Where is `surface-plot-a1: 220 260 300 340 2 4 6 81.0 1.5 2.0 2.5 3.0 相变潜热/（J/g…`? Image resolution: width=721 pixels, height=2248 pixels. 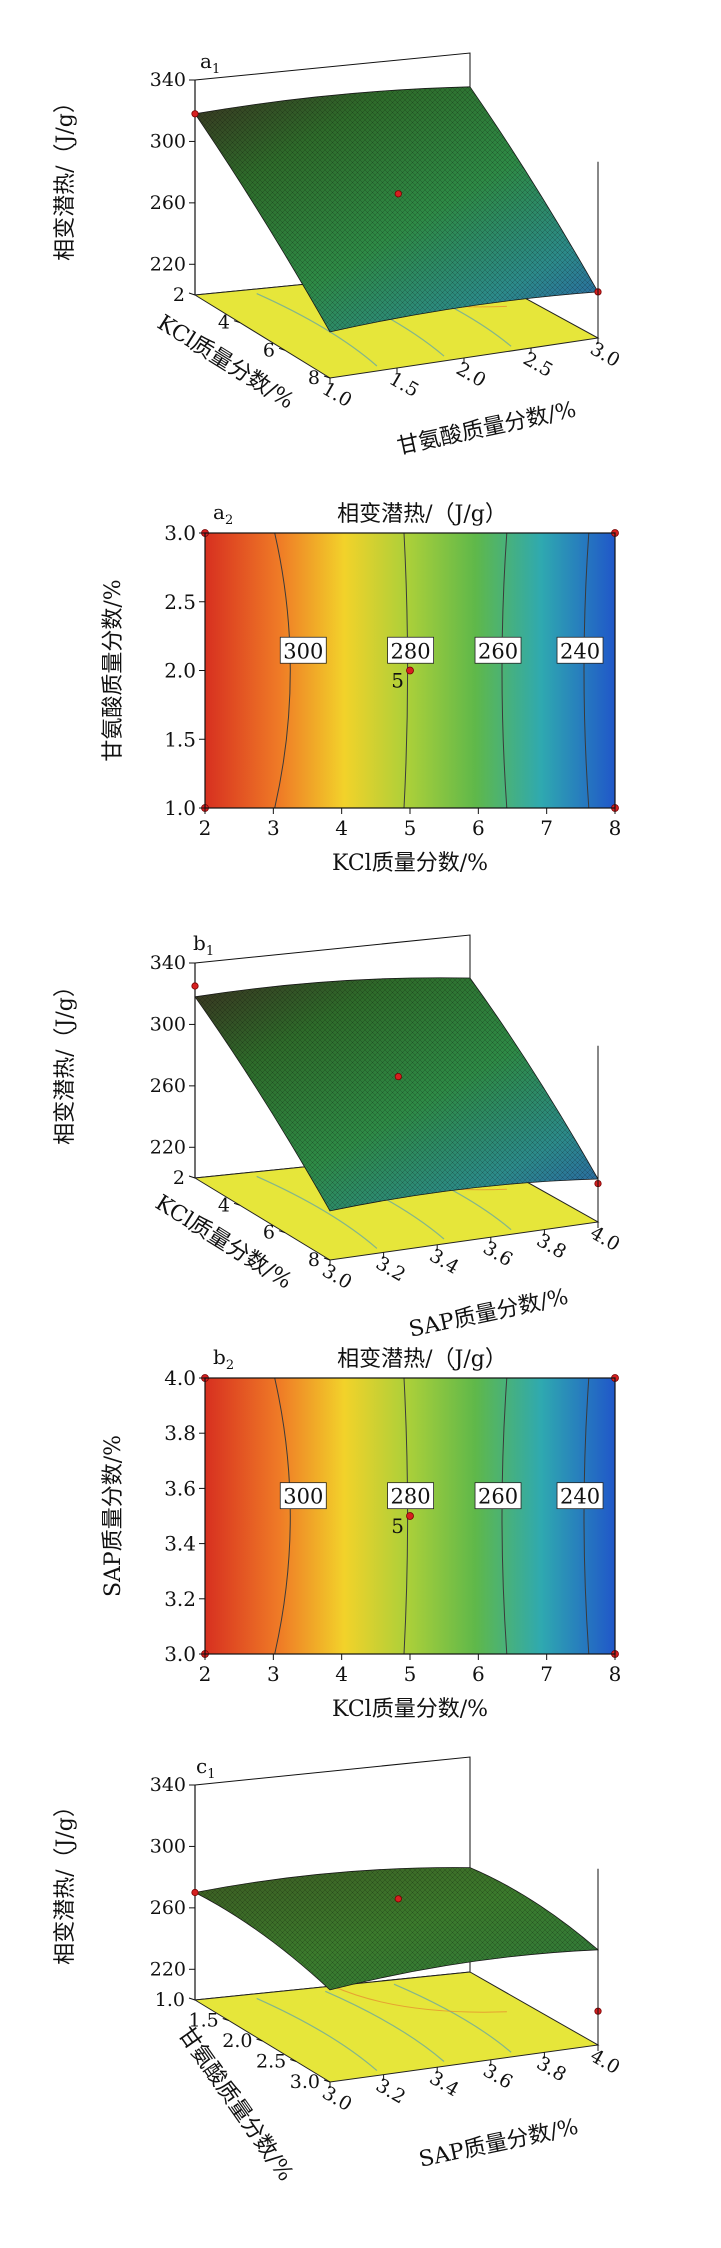
surface-plot-a1: 220 260 300 340 2 4 6 81.0 1.5 2.0 2.5 3.0 相变潜热/（J/g… is located at coordinates (338, 254).